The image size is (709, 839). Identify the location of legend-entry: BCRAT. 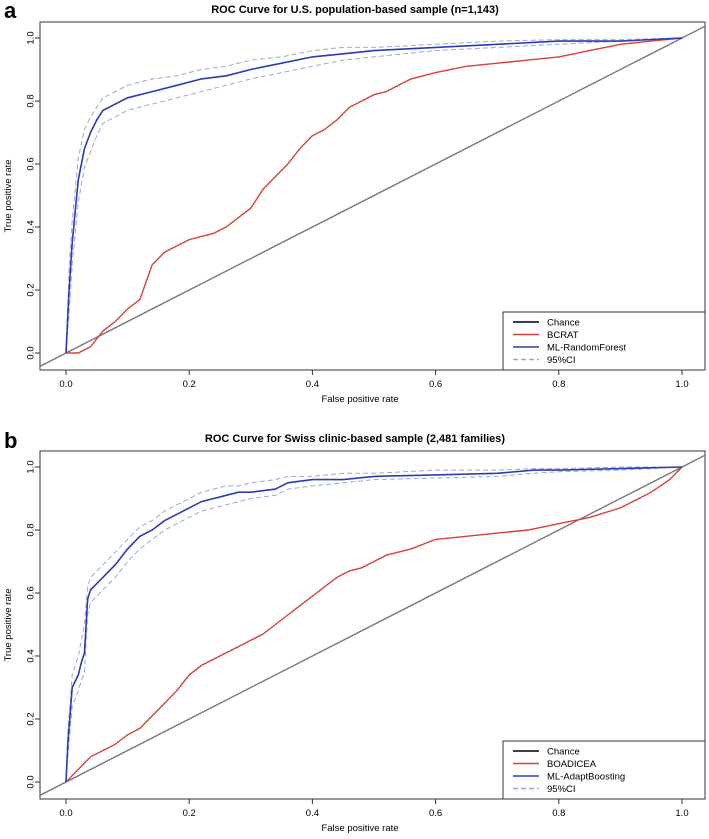
(563, 335).